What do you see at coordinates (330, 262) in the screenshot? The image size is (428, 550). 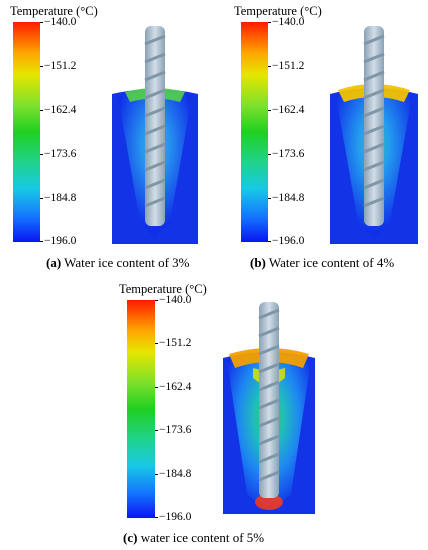 I see `caption-text: Water ice content of 4%` at bounding box center [330, 262].